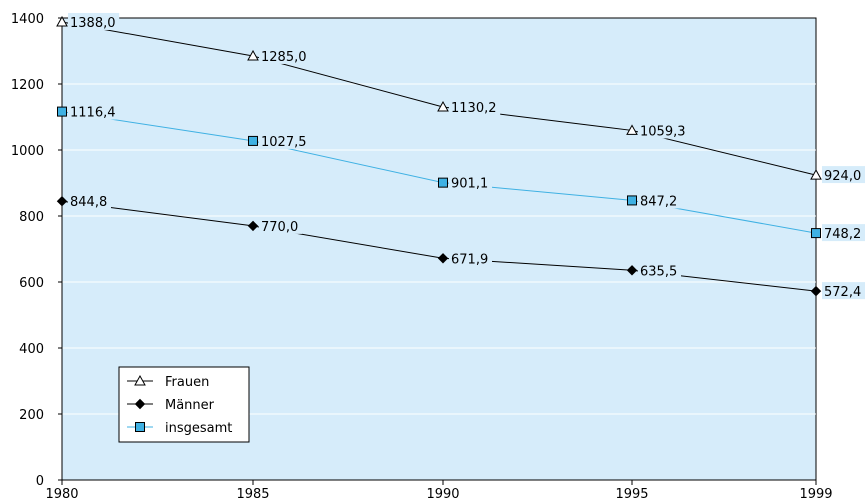 The image size is (865, 503). What do you see at coordinates (93, 23) in the screenshot?
I see `data-label: 1388,0` at bounding box center [93, 23].